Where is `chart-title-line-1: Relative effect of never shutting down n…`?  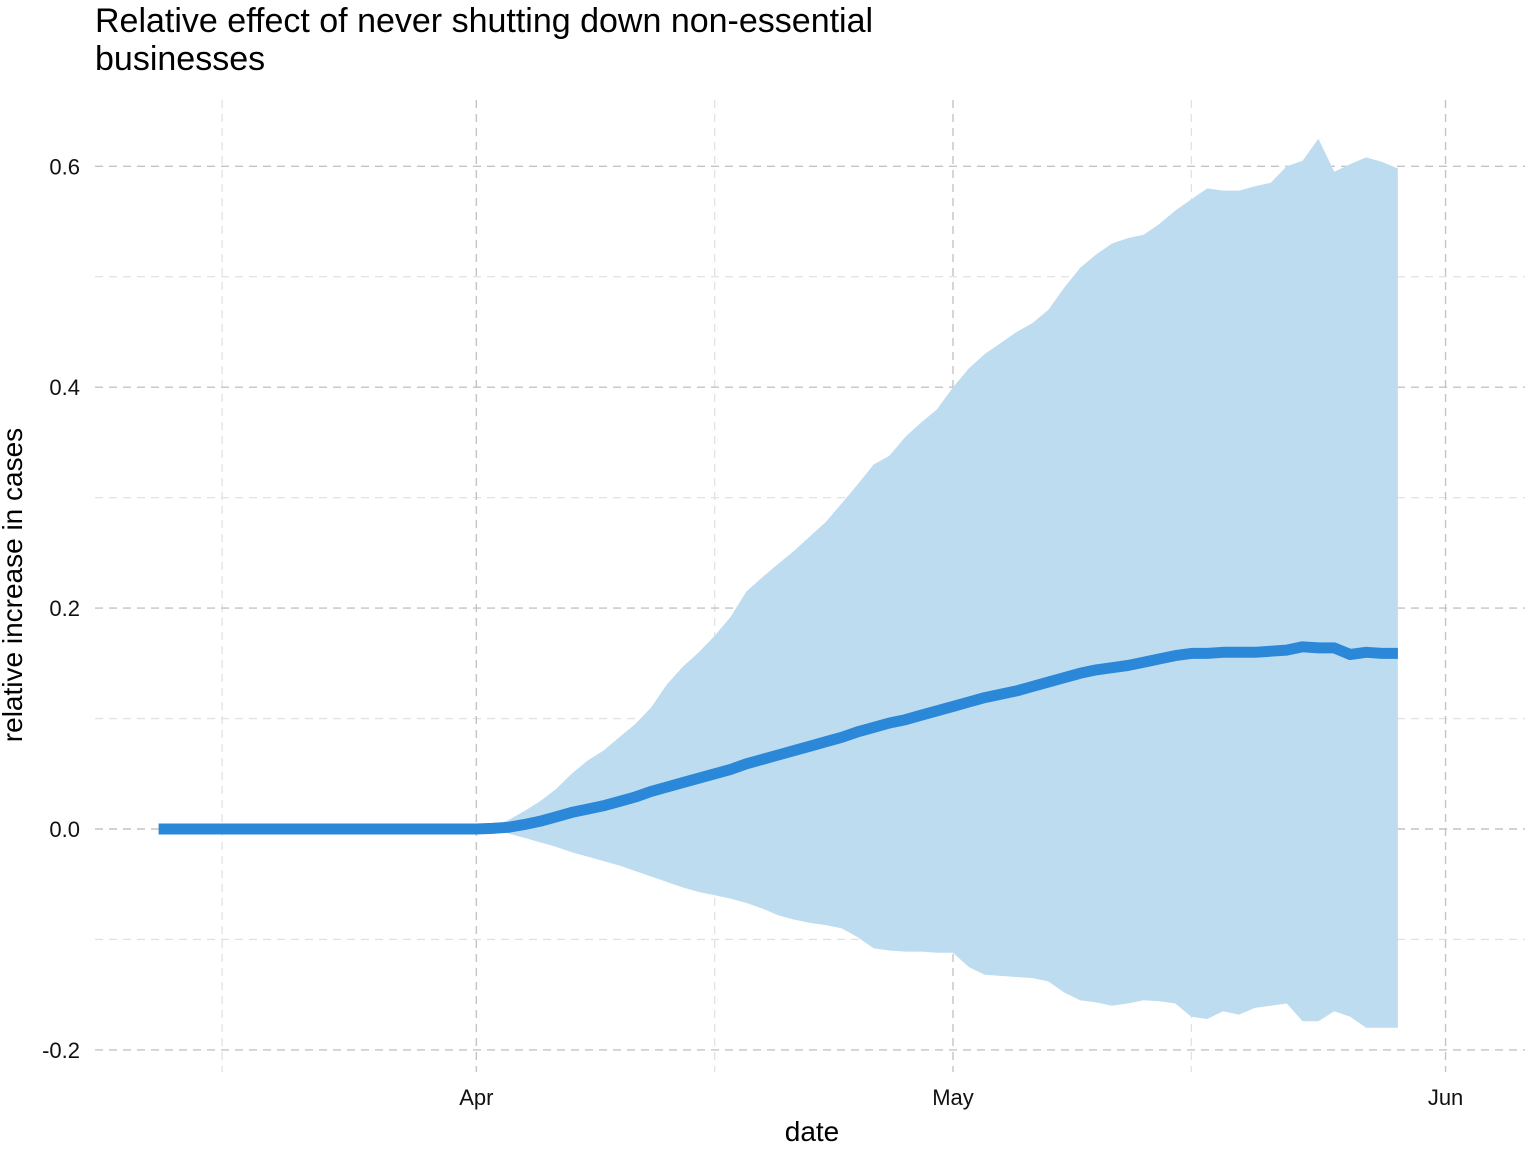
chart-title-line-1: Relative effect of never shutting down n… is located at coordinates (484, 21).